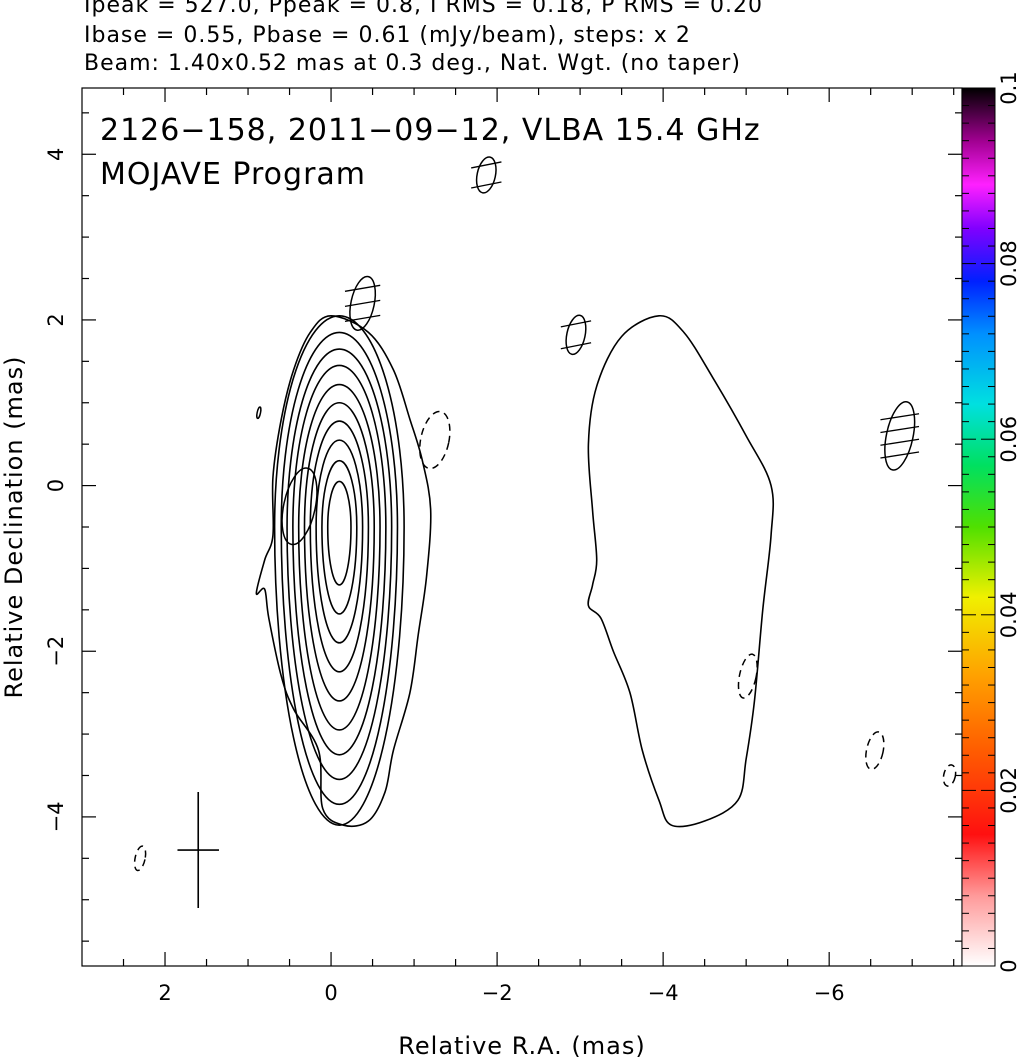  I want to click on y-tick-labels: −4 −2 0 2 4, so click(56, 490).